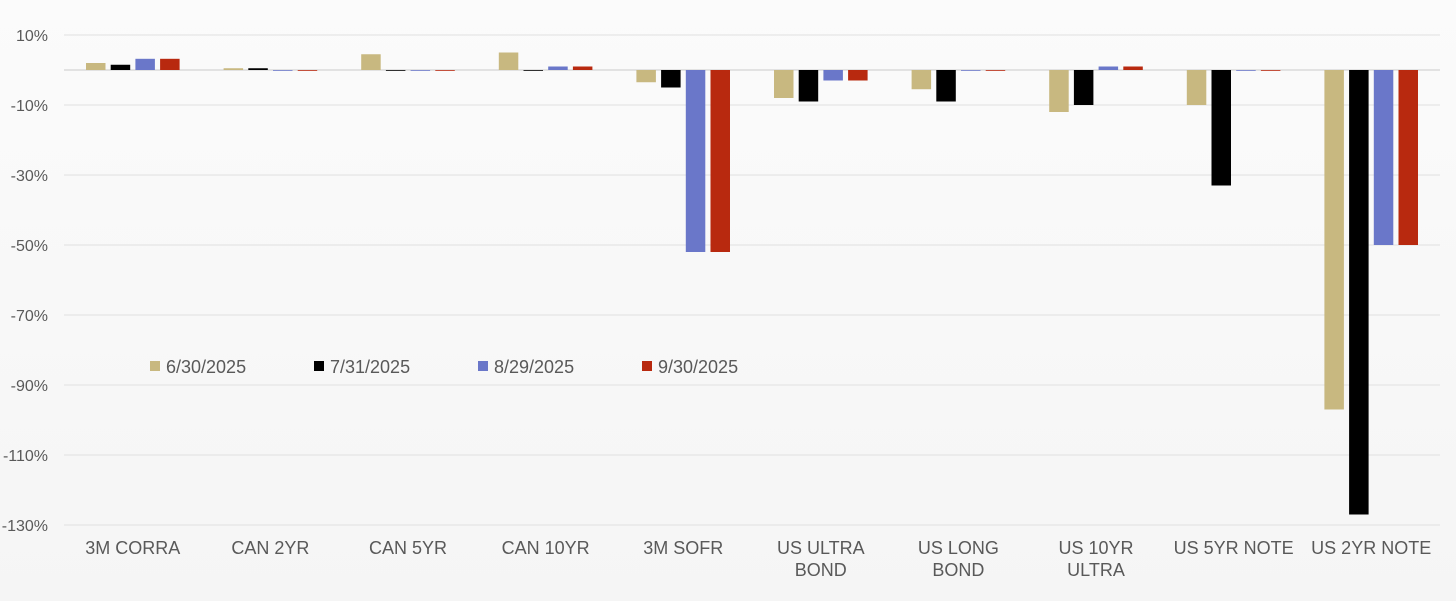 This screenshot has width=1456, height=601. Describe the element at coordinates (25, 281) in the screenshot. I see `y-axis-ticks: 10% -10% -30% -50% -70% -90% -110% -130%` at that location.